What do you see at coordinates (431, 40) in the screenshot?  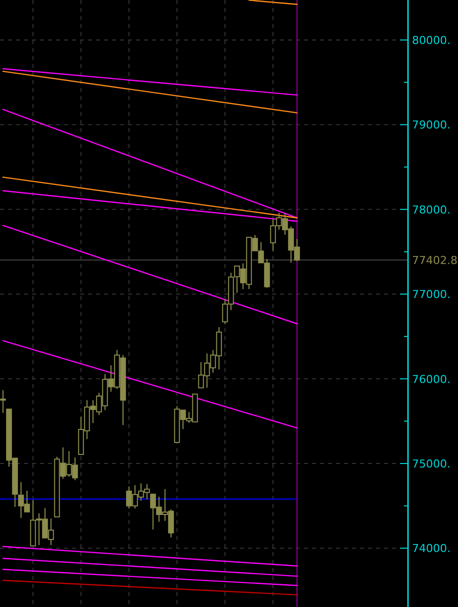 I see `y-tick-label: 80000.` at bounding box center [431, 40].